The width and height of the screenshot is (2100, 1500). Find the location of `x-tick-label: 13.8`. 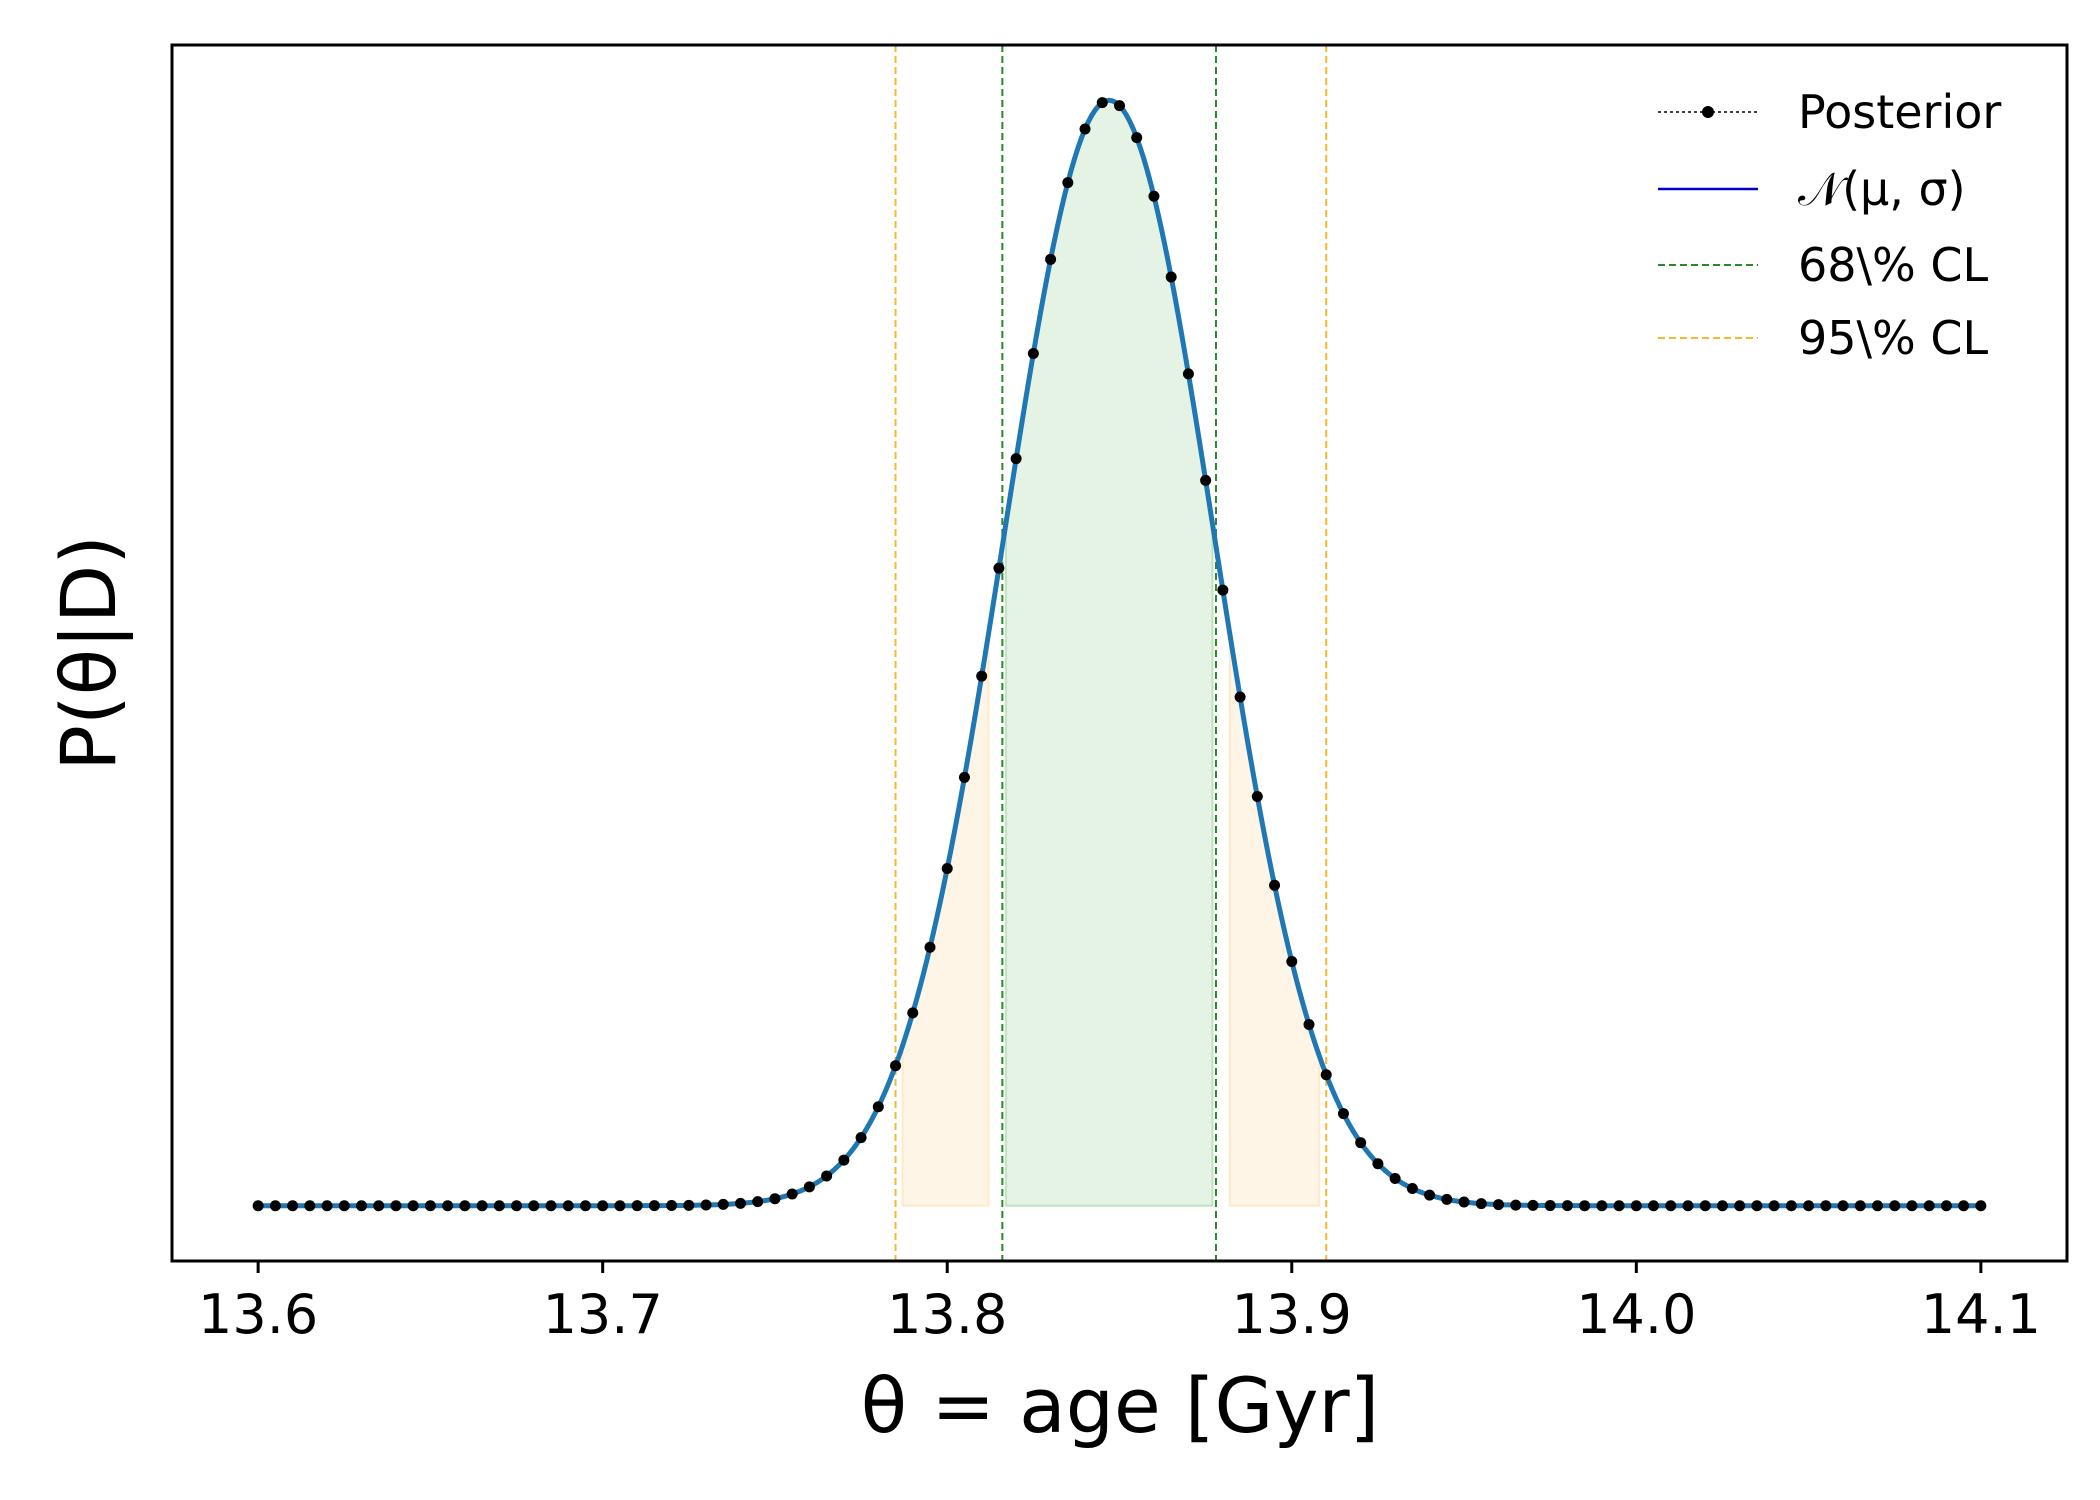

x-tick-label: 13.8 is located at coordinates (947, 1314).